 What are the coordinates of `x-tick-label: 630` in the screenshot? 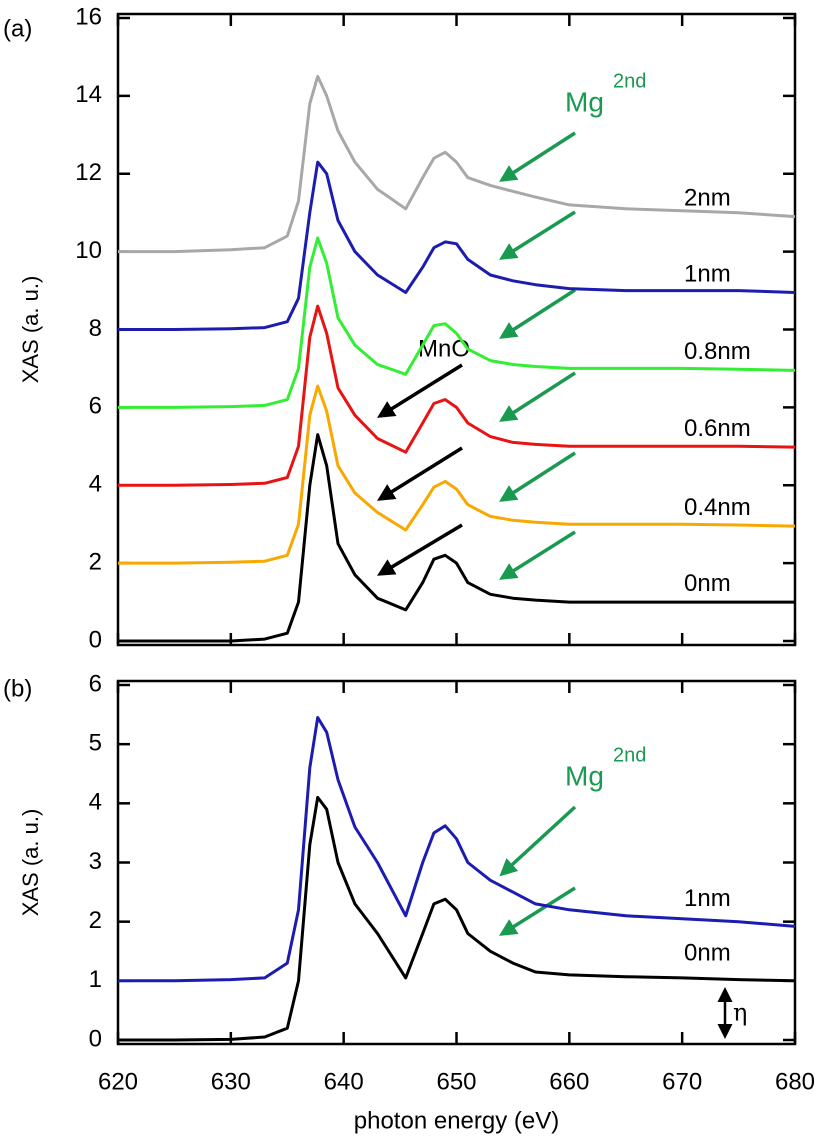 It's located at (231, 1081).